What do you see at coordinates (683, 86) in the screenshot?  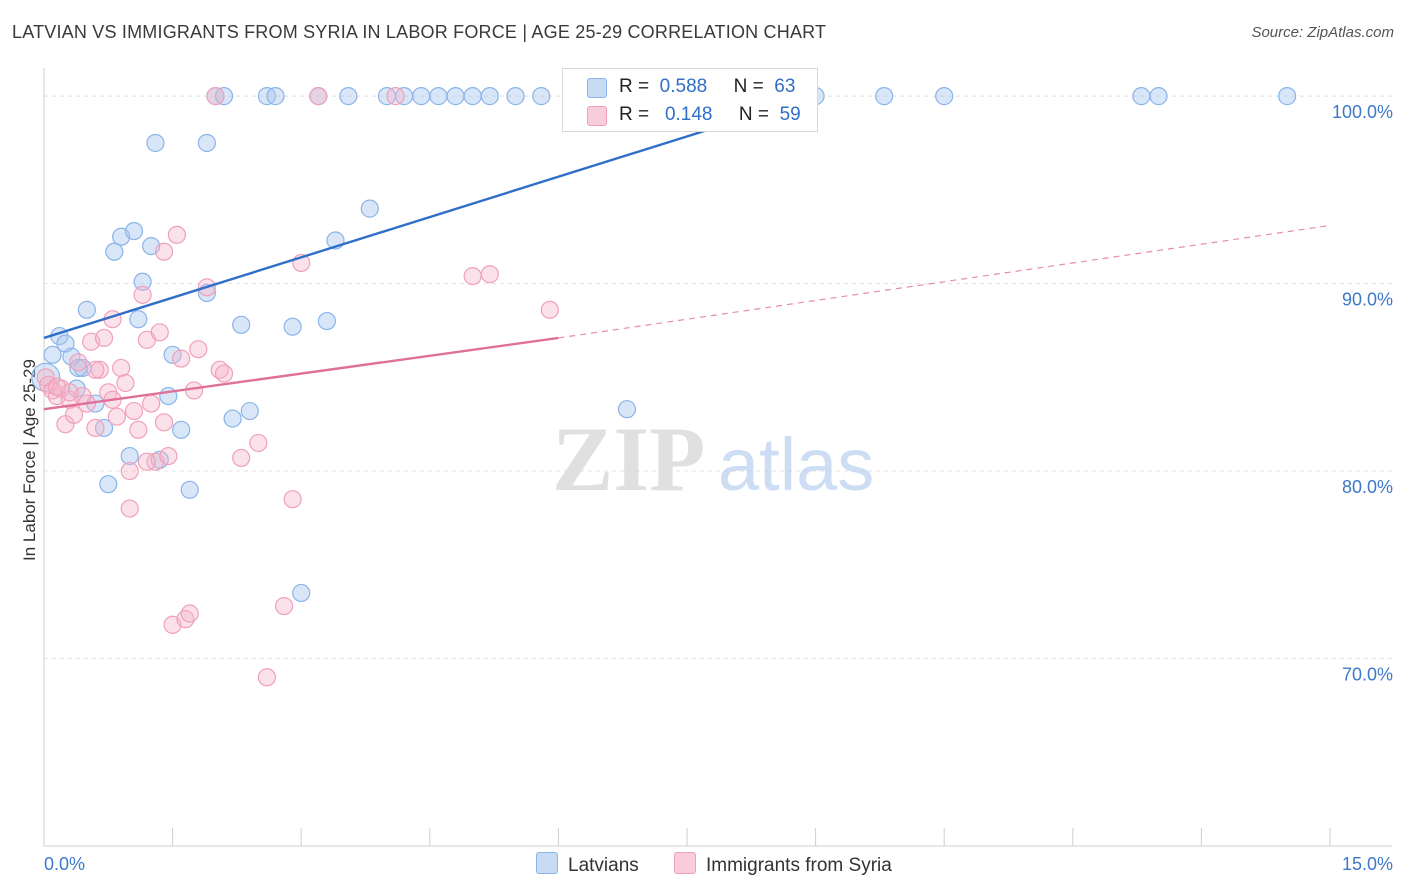 I see `legend-r-value: 0.588` at bounding box center [683, 86].